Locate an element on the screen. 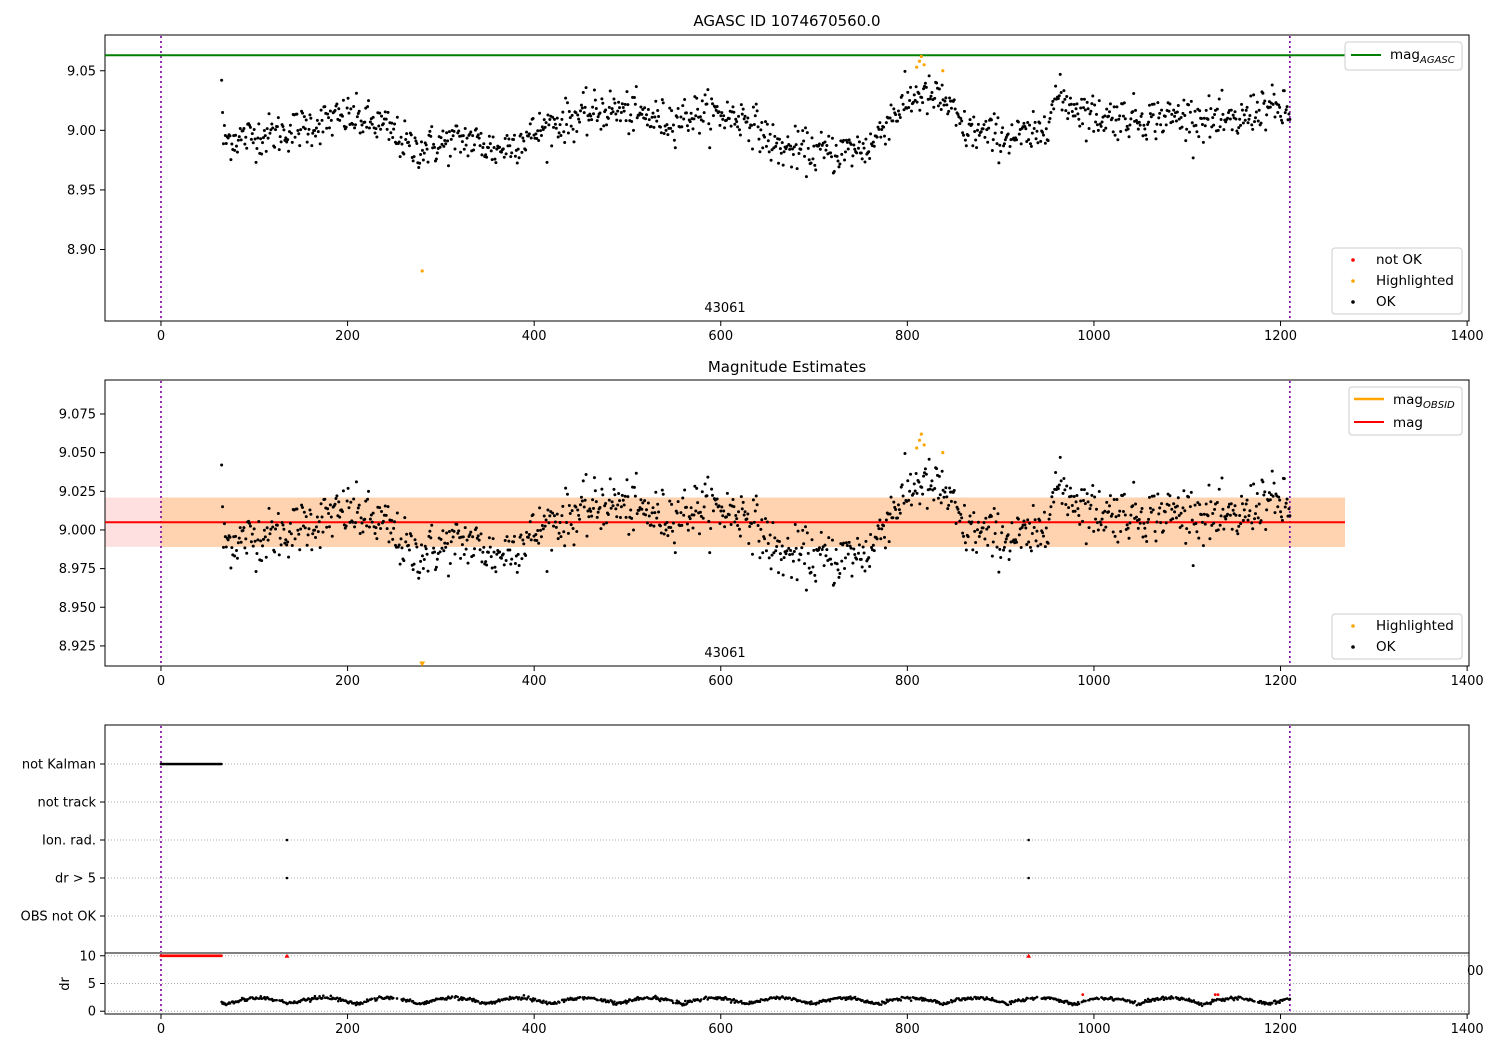 This screenshot has width=1500, height=1050. y-tick-label: 9.000 is located at coordinates (77, 530).